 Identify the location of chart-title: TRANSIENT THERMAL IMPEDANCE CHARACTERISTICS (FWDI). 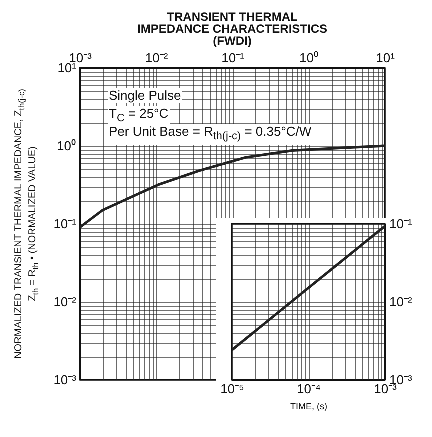
(232, 29).